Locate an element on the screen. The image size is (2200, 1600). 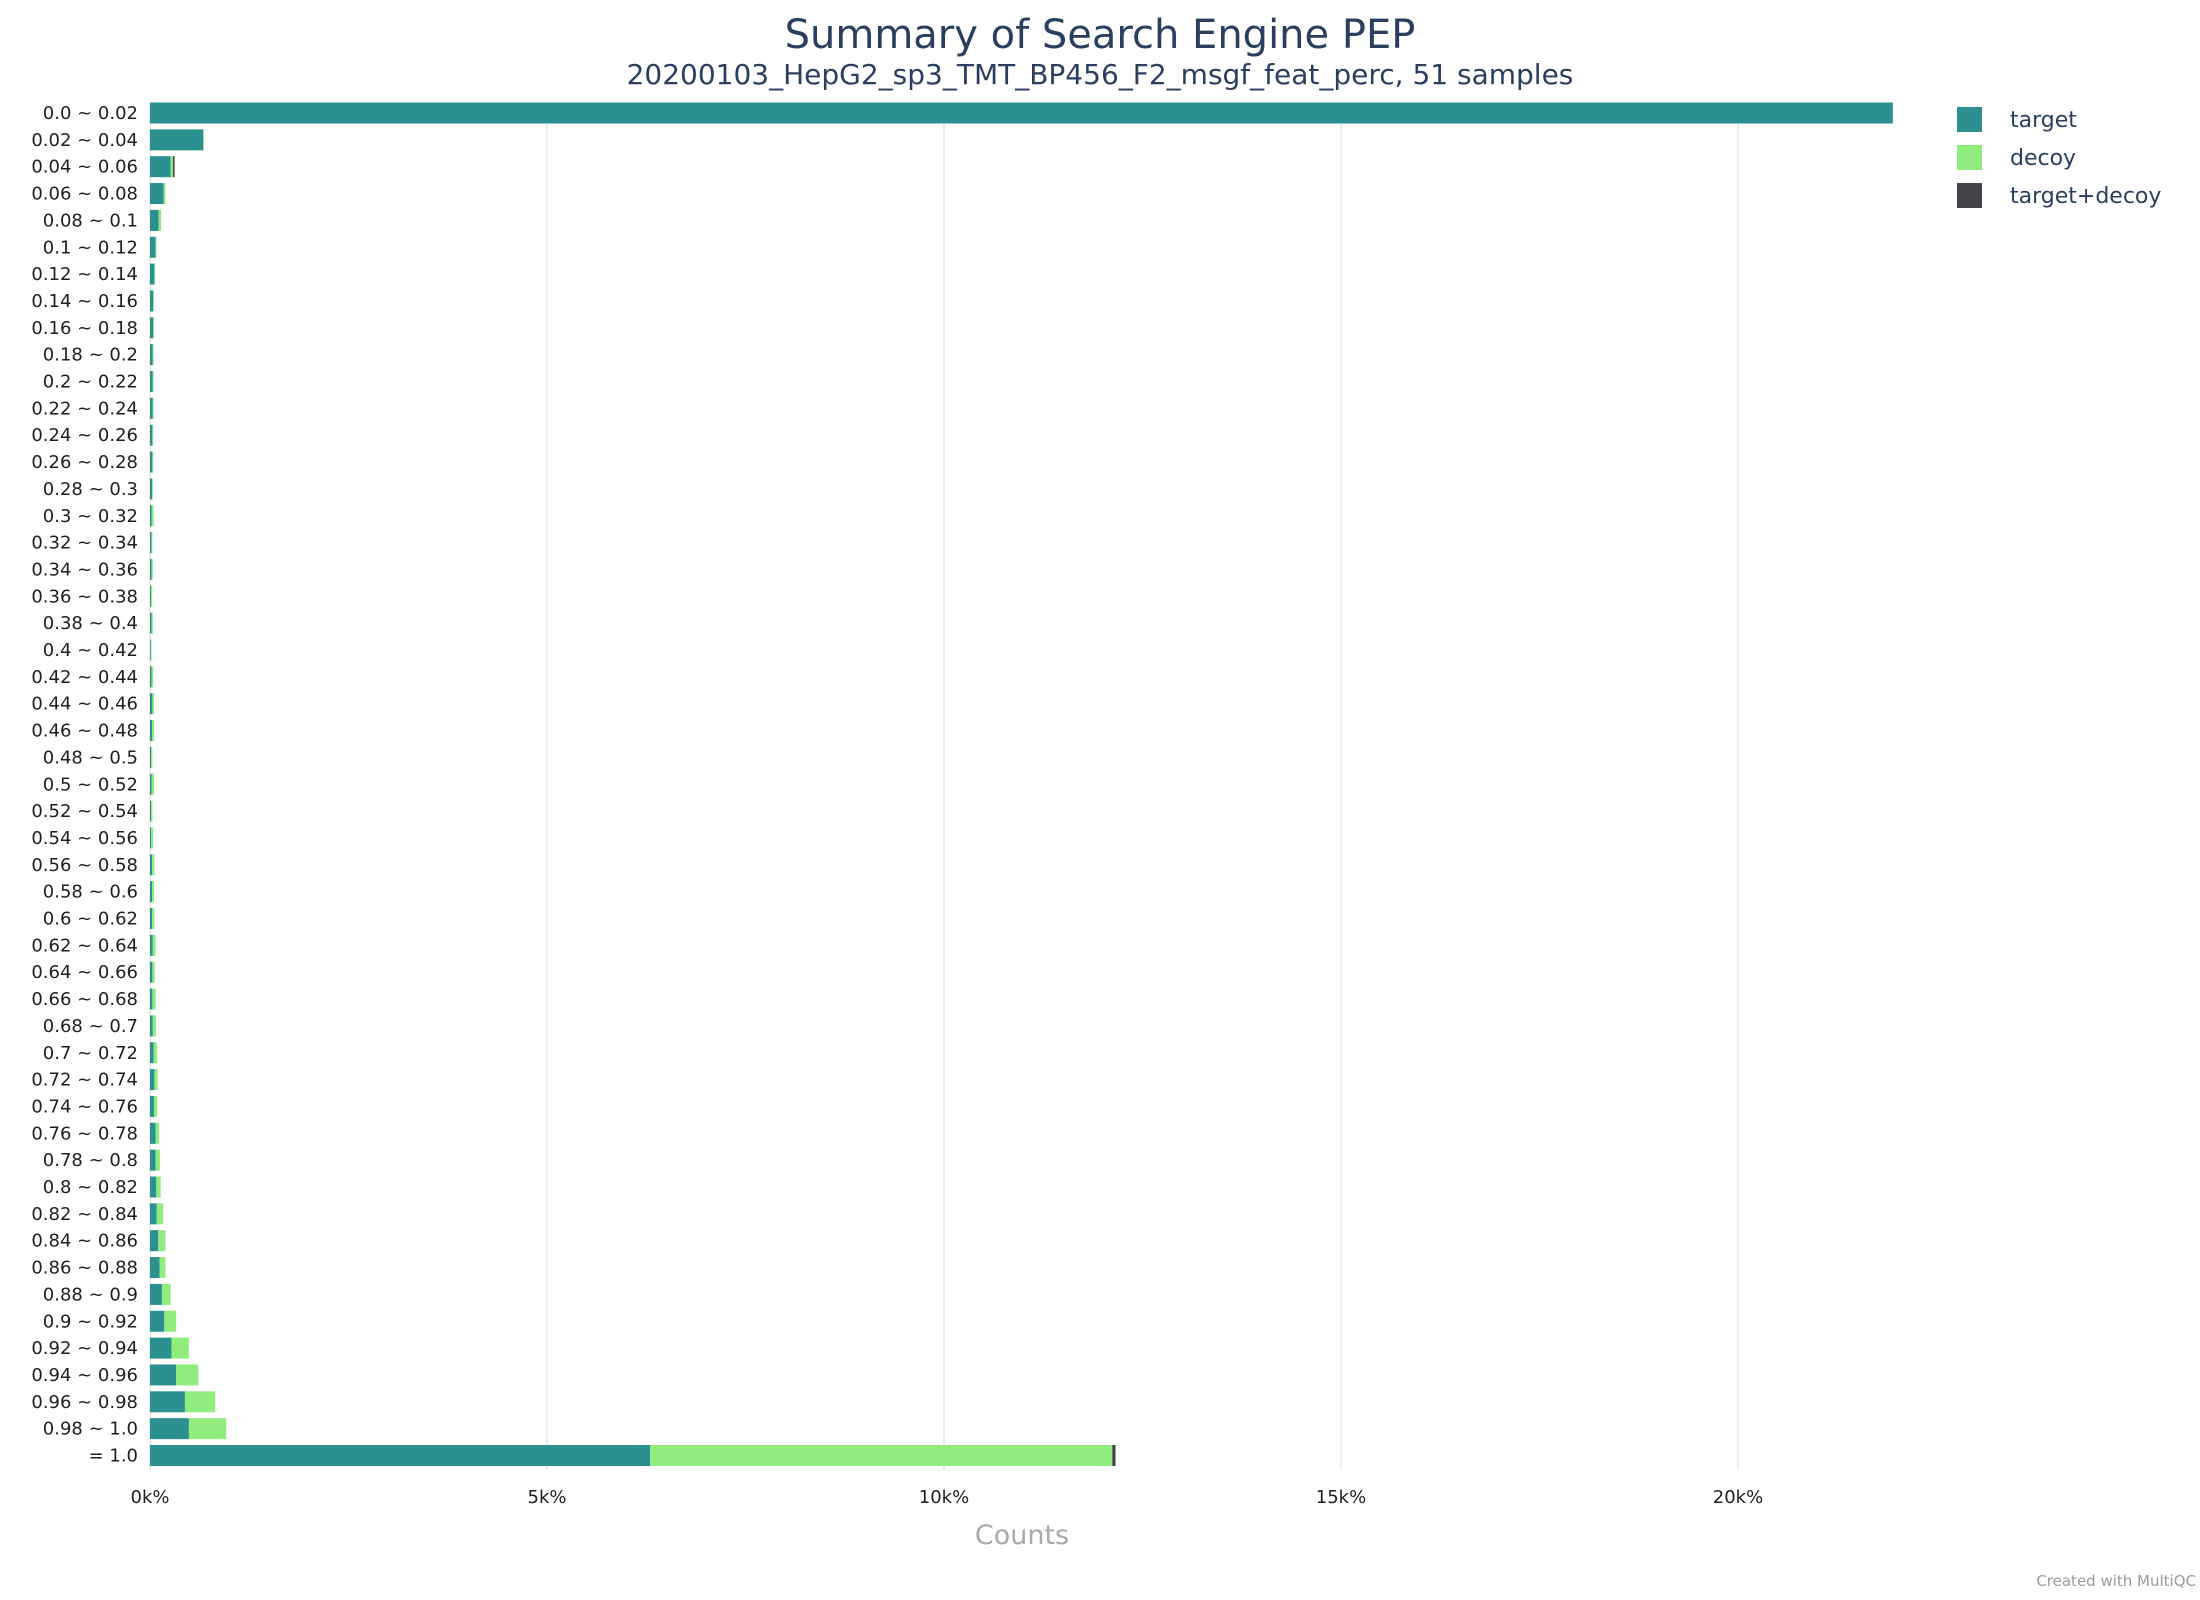
legend-label: decoy is located at coordinates (2043, 158).